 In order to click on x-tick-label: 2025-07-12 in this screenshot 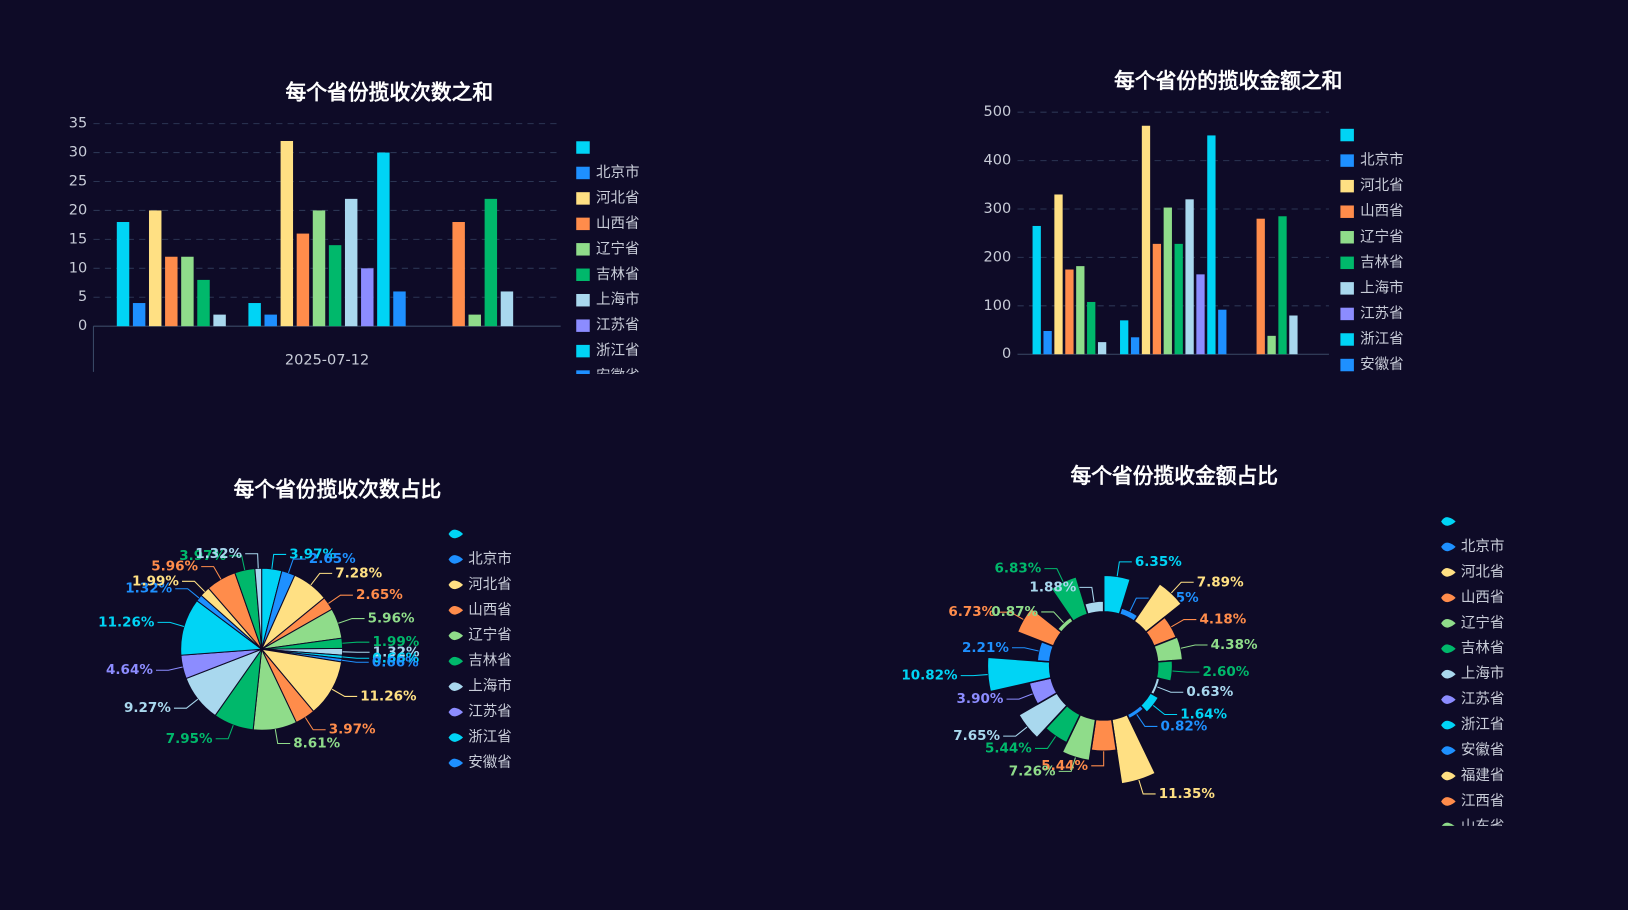, I will do `click(327, 360)`.